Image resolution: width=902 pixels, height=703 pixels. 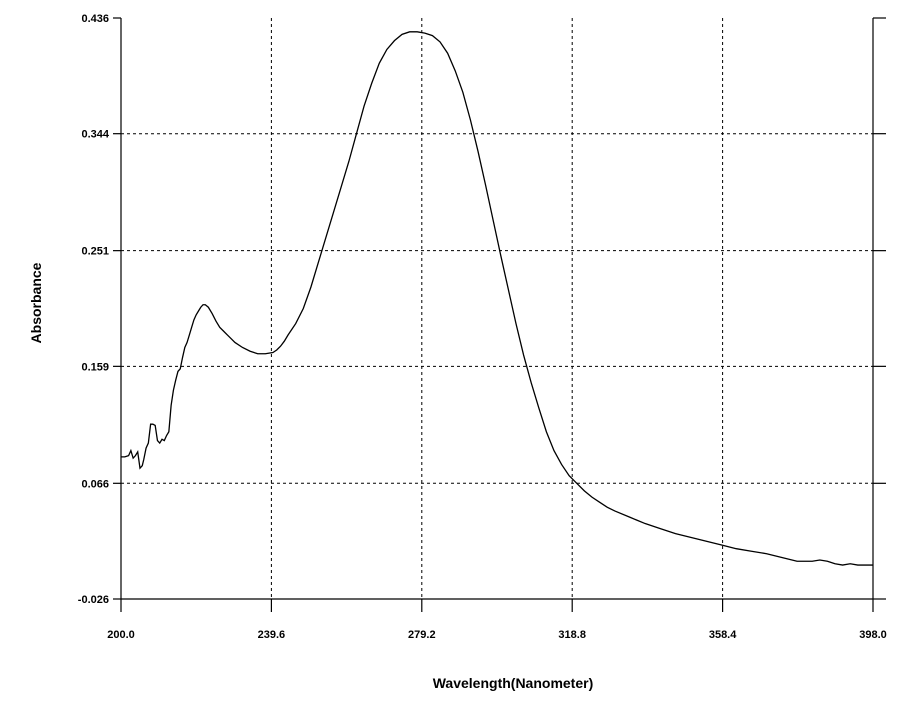 What do you see at coordinates (873, 635) in the screenshot?
I see `x-tick-label: 398.0` at bounding box center [873, 635].